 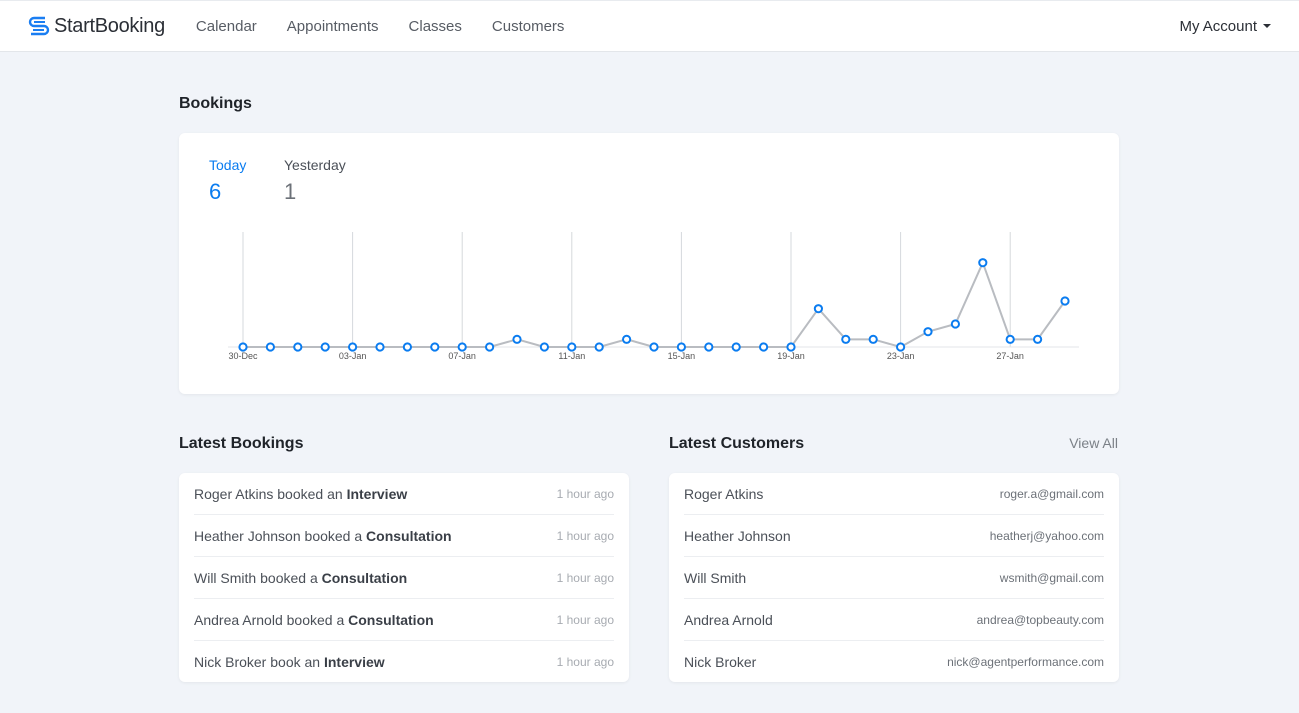 What do you see at coordinates (894, 494) in the screenshot?
I see `customer-row: Roger Atkins roger.a@gmail.com` at bounding box center [894, 494].